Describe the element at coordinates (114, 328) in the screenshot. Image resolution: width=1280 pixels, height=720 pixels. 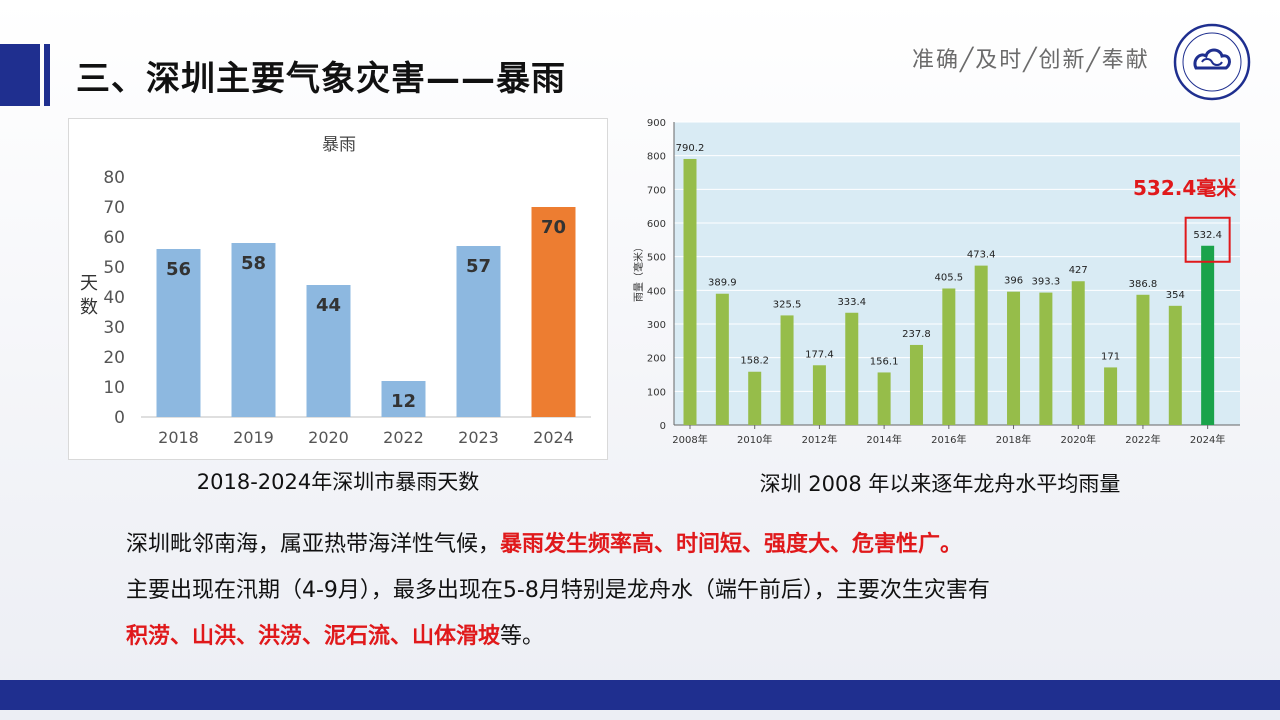
I see `y-tick-label: 30` at that location.